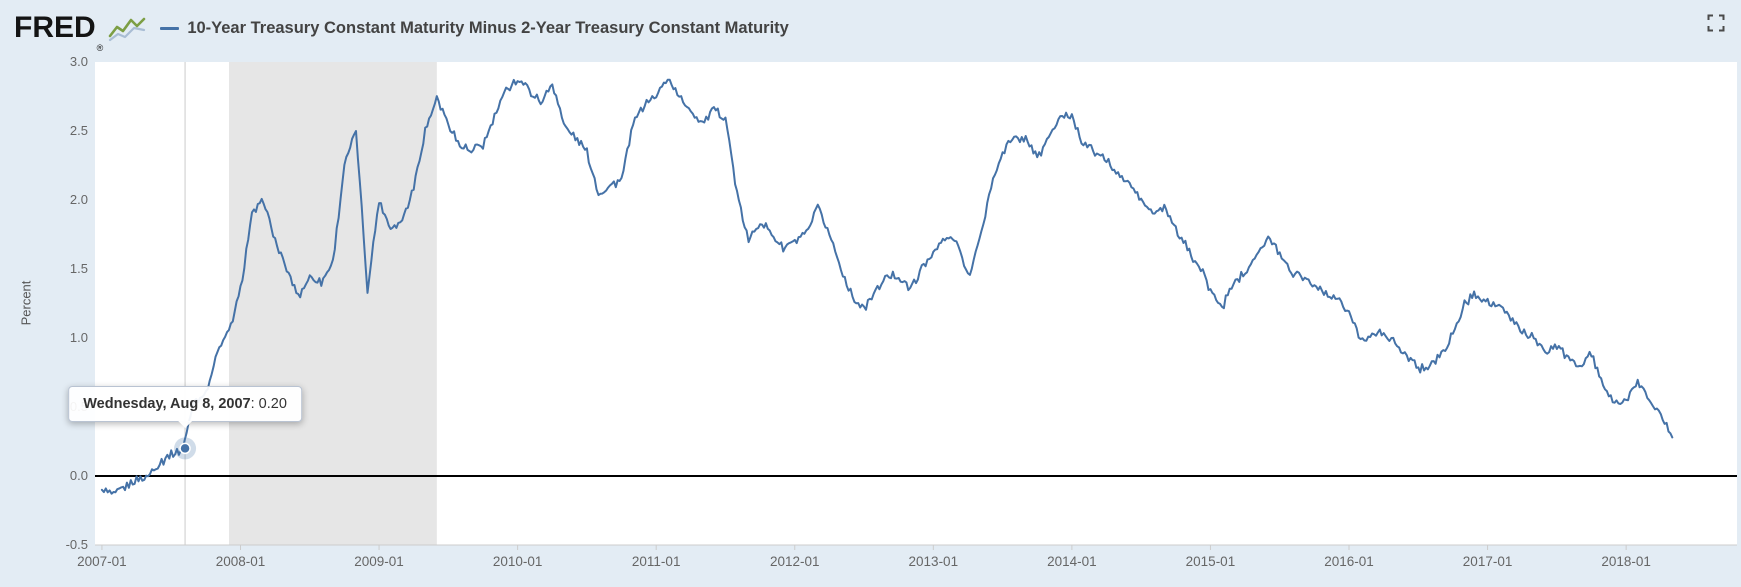 The image size is (1741, 587). What do you see at coordinates (78, 337) in the screenshot?
I see `y-tick-label: 1.0` at bounding box center [78, 337].